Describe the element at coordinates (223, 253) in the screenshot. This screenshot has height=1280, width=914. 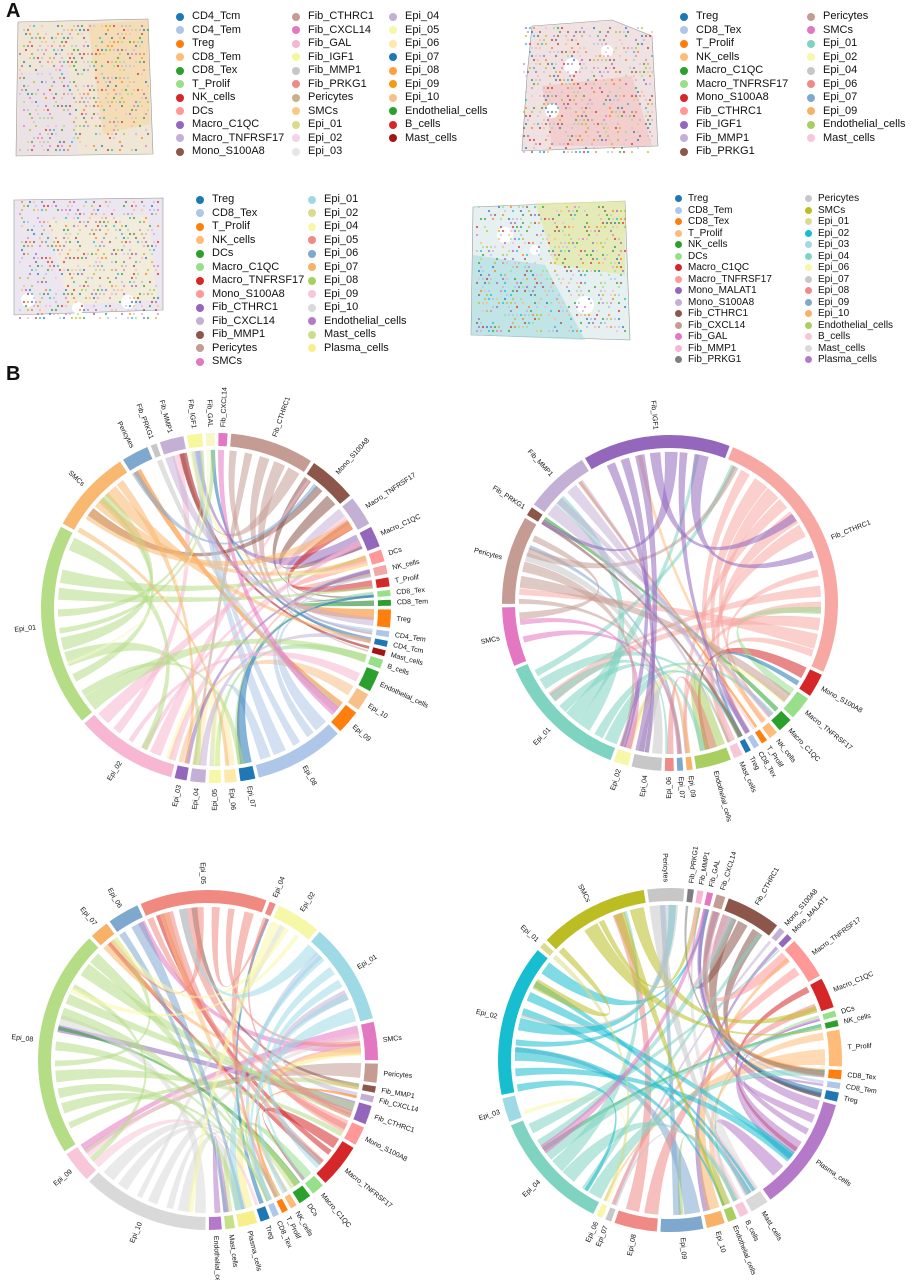
I see `legend-label: DCs` at that location.